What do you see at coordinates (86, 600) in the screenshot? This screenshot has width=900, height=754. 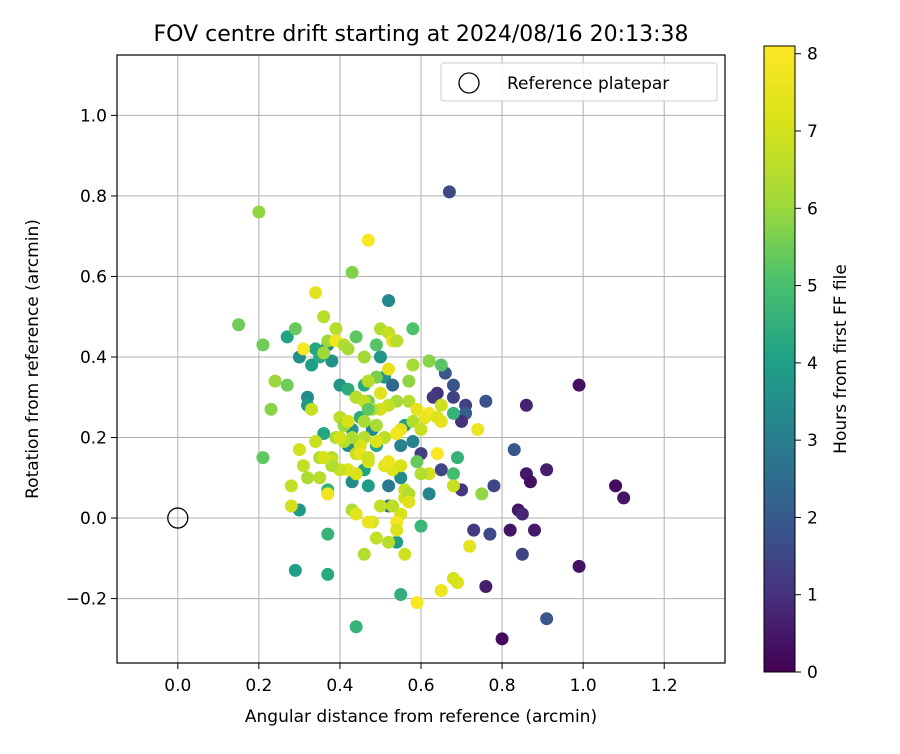 I see `y-tick-label: −0.2` at bounding box center [86, 600].